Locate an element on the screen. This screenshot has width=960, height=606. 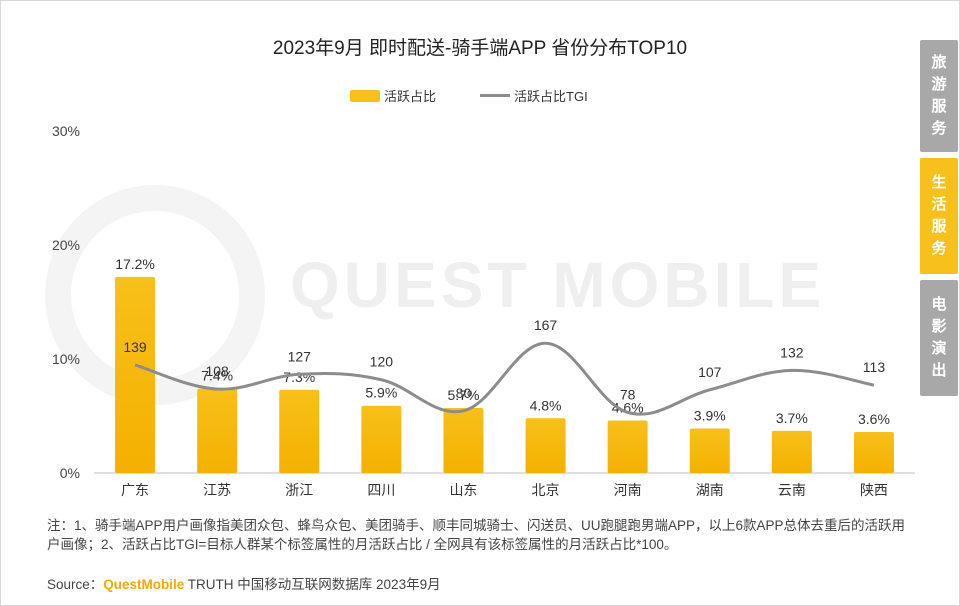
chart-legend: 活跃占比 活跃占比TGI is located at coordinates (491, 95).